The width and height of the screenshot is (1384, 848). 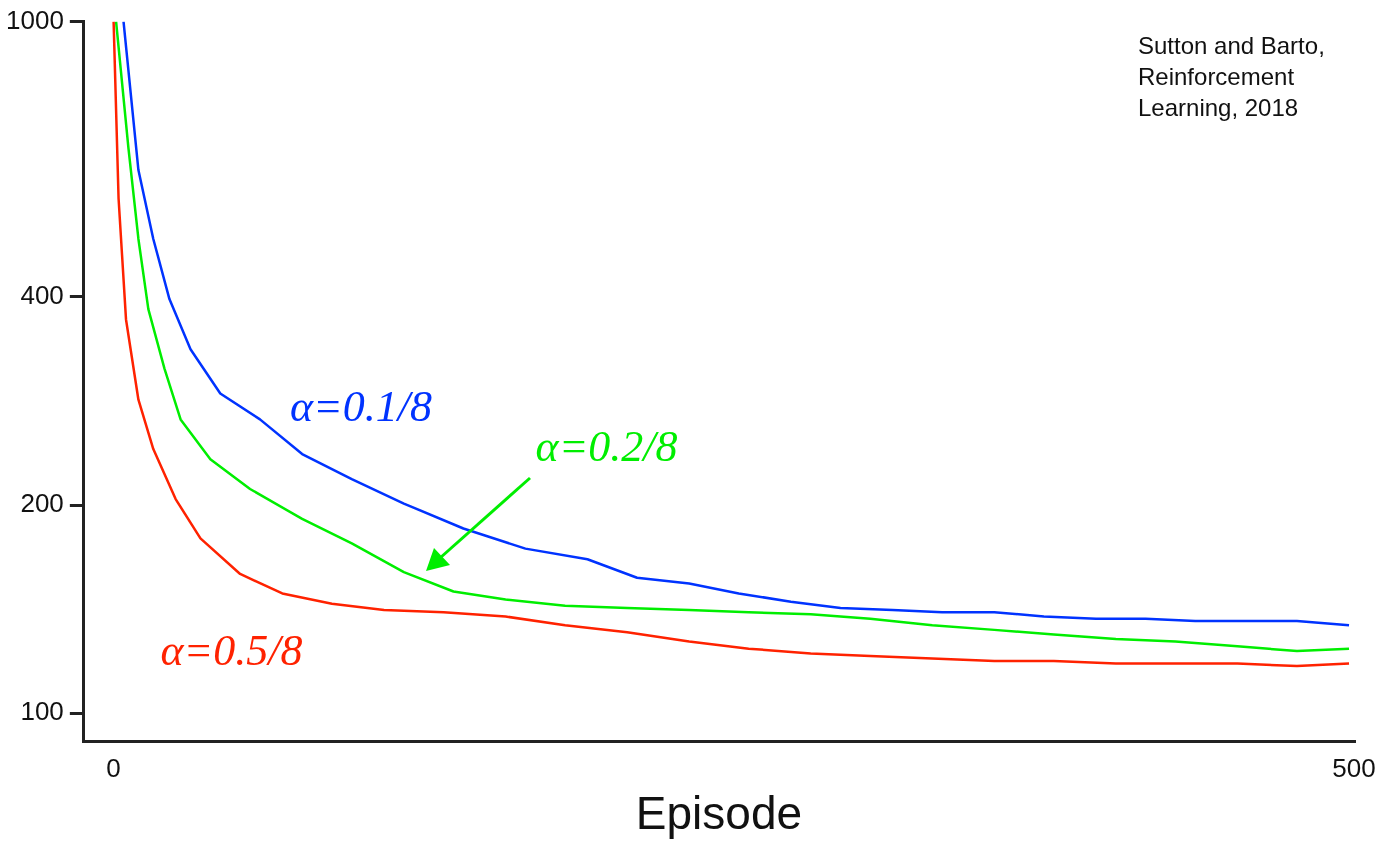 What do you see at coordinates (606, 447) in the screenshot?
I see `text: α=0.2/8` at bounding box center [606, 447].